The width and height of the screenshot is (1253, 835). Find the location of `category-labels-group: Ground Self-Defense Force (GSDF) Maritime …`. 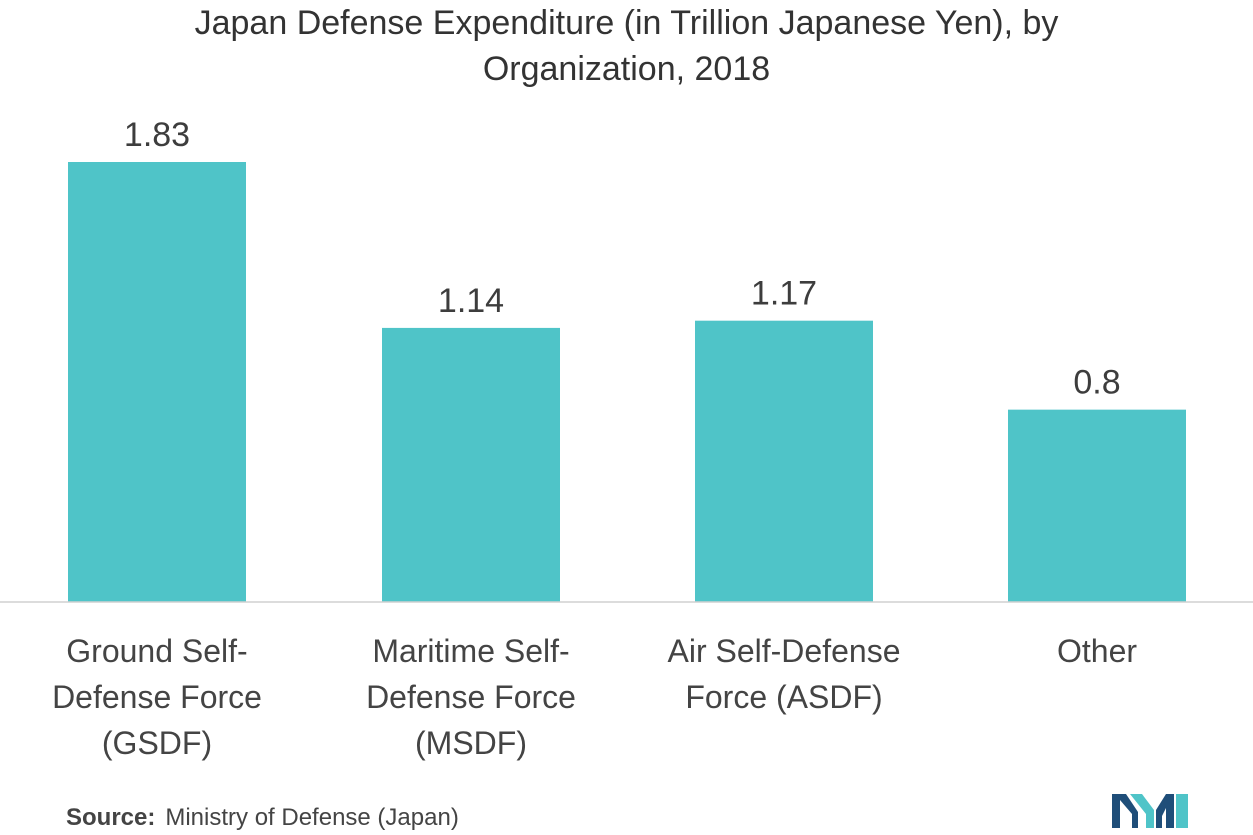

category-labels-group: Ground Self-Defense Force (GSDF) Maritime … is located at coordinates (594, 697).